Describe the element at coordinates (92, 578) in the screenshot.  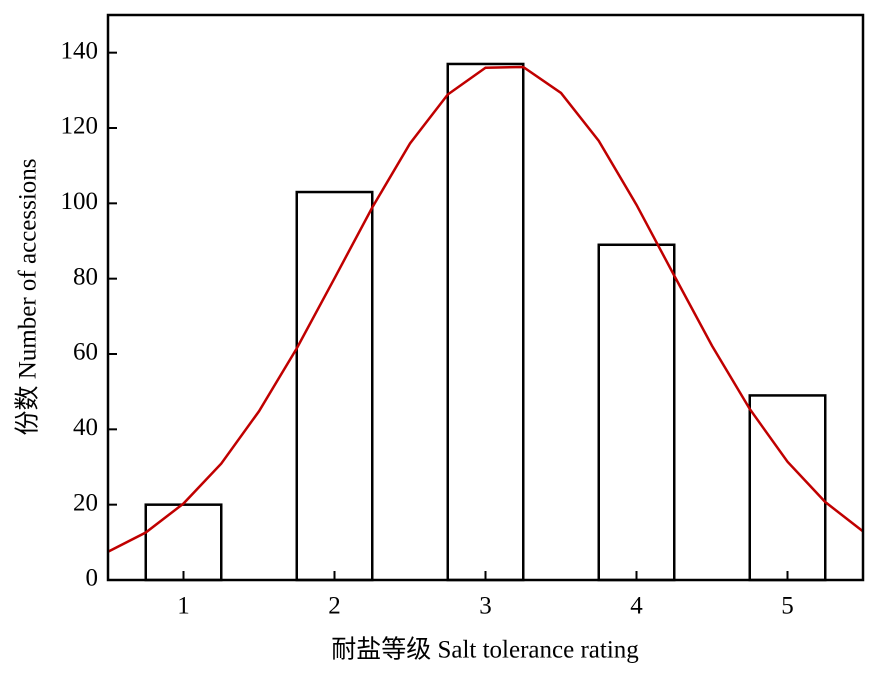
I see `y-tick-label: 0` at that location.